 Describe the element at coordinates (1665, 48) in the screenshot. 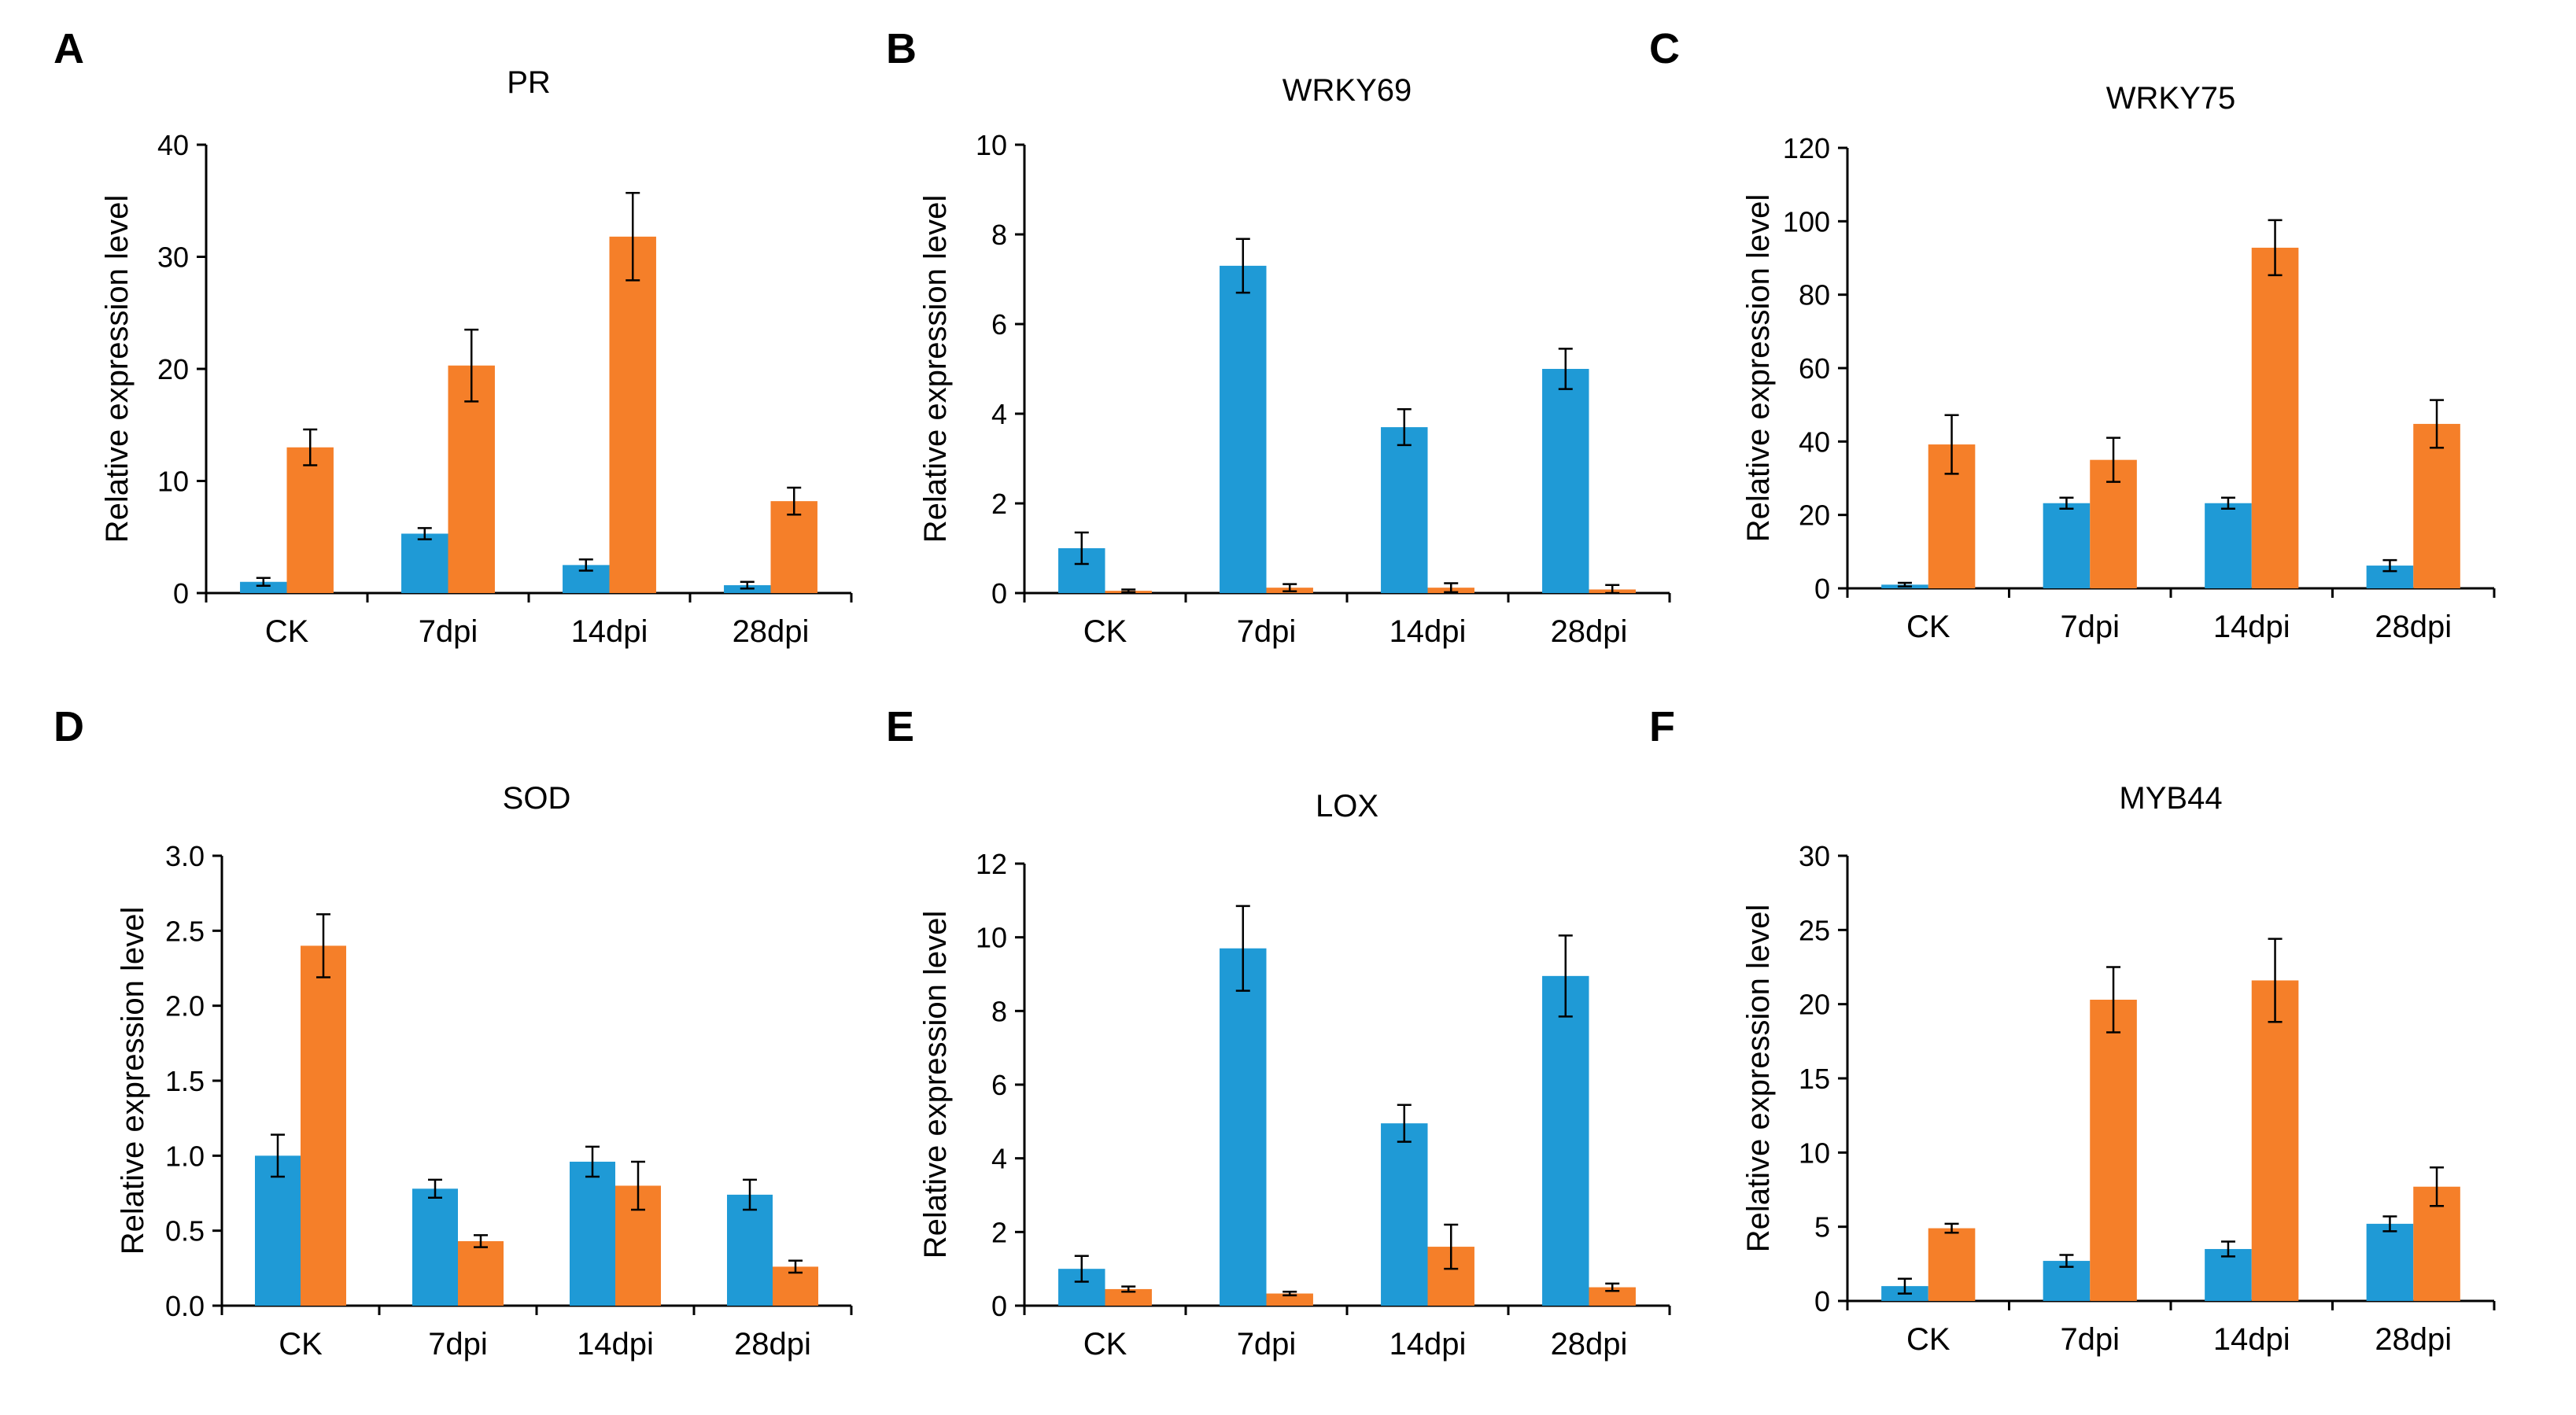

I see `panel-letter: C` at that location.